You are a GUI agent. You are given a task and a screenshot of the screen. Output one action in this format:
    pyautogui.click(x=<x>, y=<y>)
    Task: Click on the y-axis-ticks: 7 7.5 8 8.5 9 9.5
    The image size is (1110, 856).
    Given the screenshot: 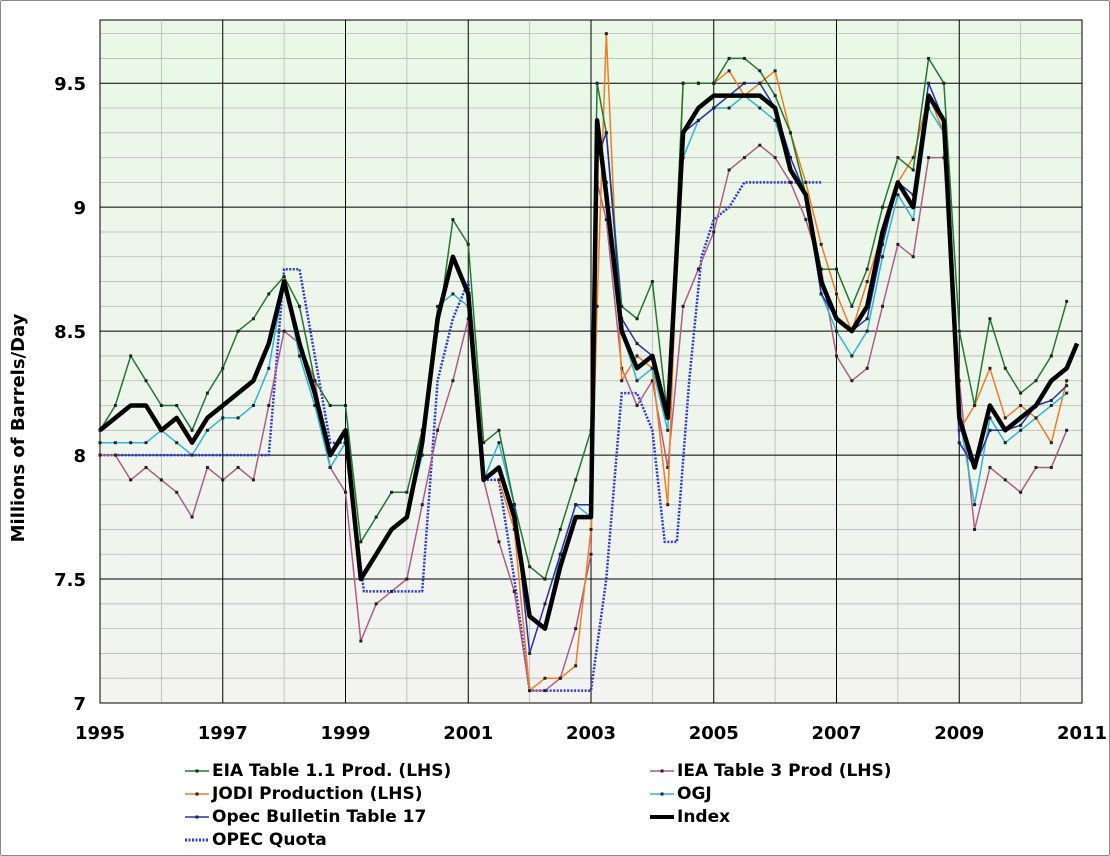 What is the action you would take?
    pyautogui.click(x=70, y=394)
    